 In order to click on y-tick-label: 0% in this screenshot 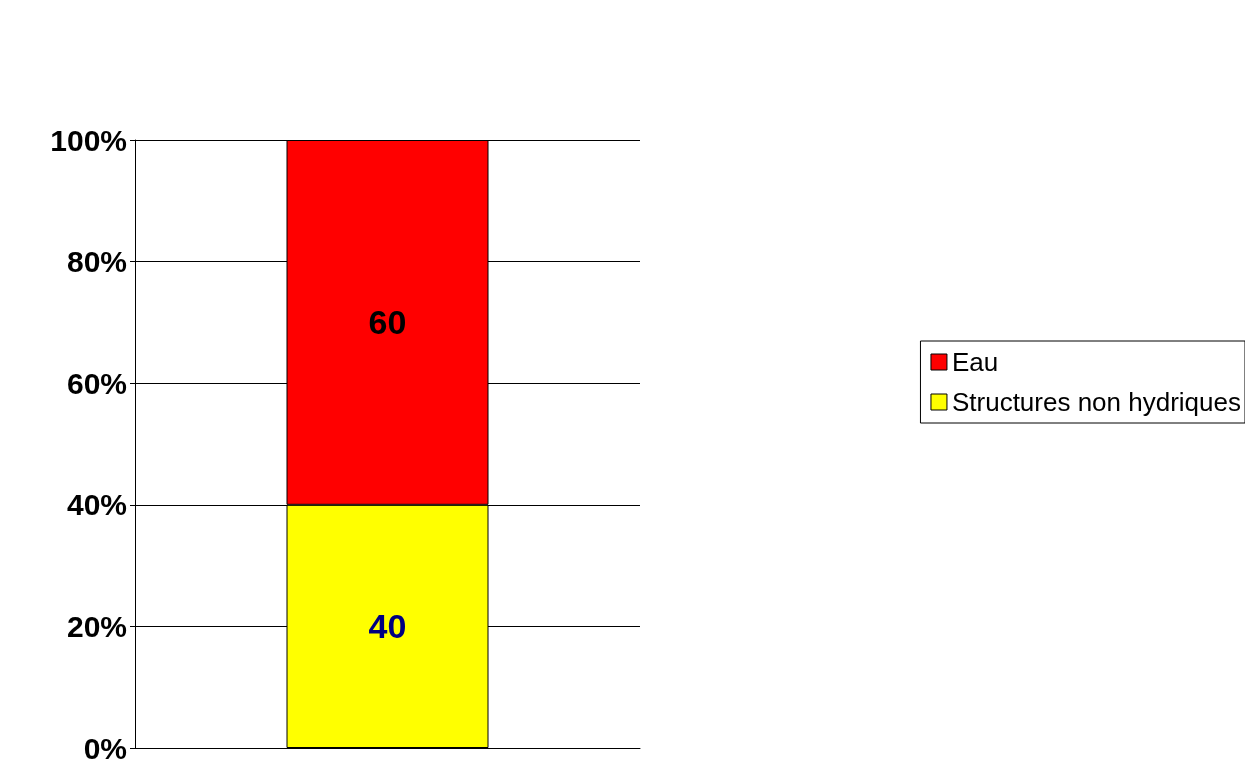, I will do `click(105, 747)`.